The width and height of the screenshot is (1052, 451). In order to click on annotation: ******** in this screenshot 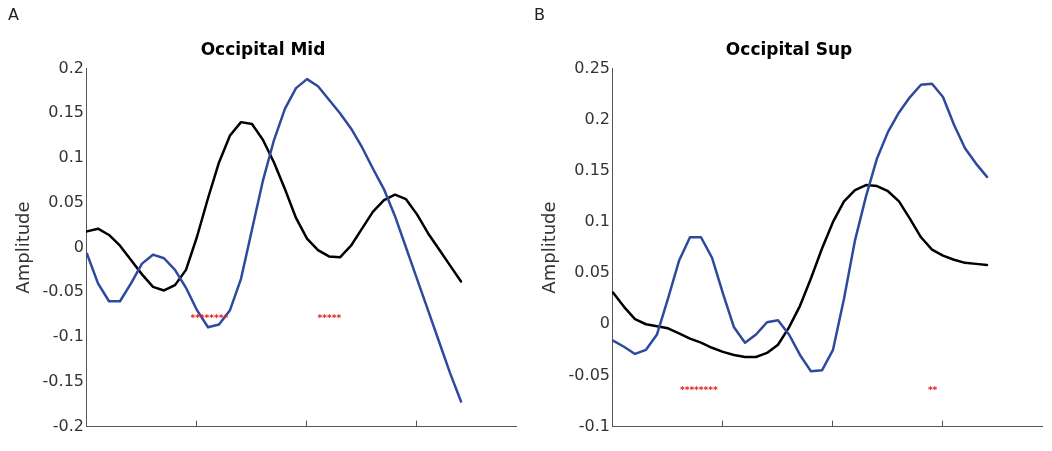, I will do `click(698, 390)`.